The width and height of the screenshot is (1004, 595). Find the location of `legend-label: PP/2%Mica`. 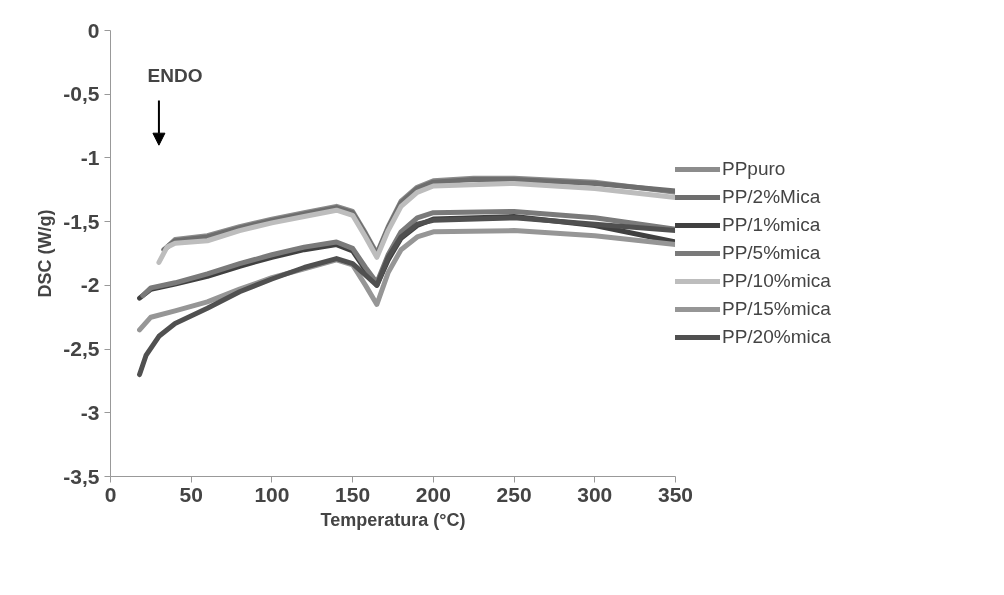

legend-label: PP/2%Mica is located at coordinates (771, 197).